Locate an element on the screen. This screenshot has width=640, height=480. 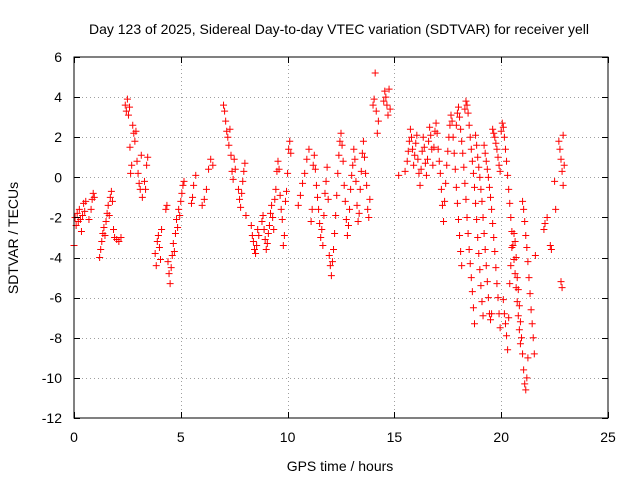
y-tick-label: 6 is located at coordinates (58, 57).